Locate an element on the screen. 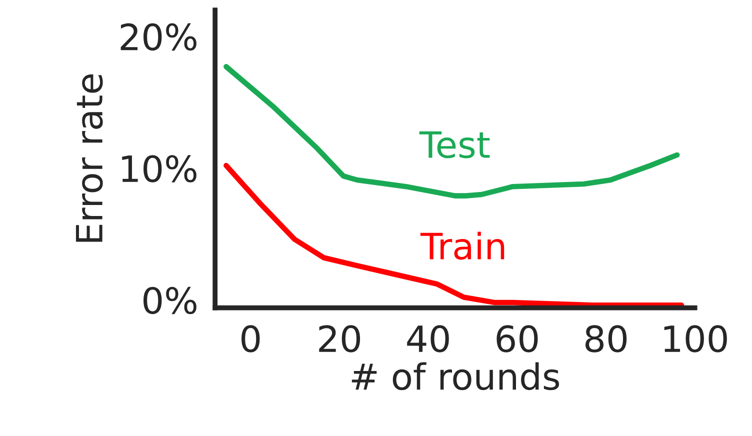  x-tick-label: 60 is located at coordinates (517, 338).